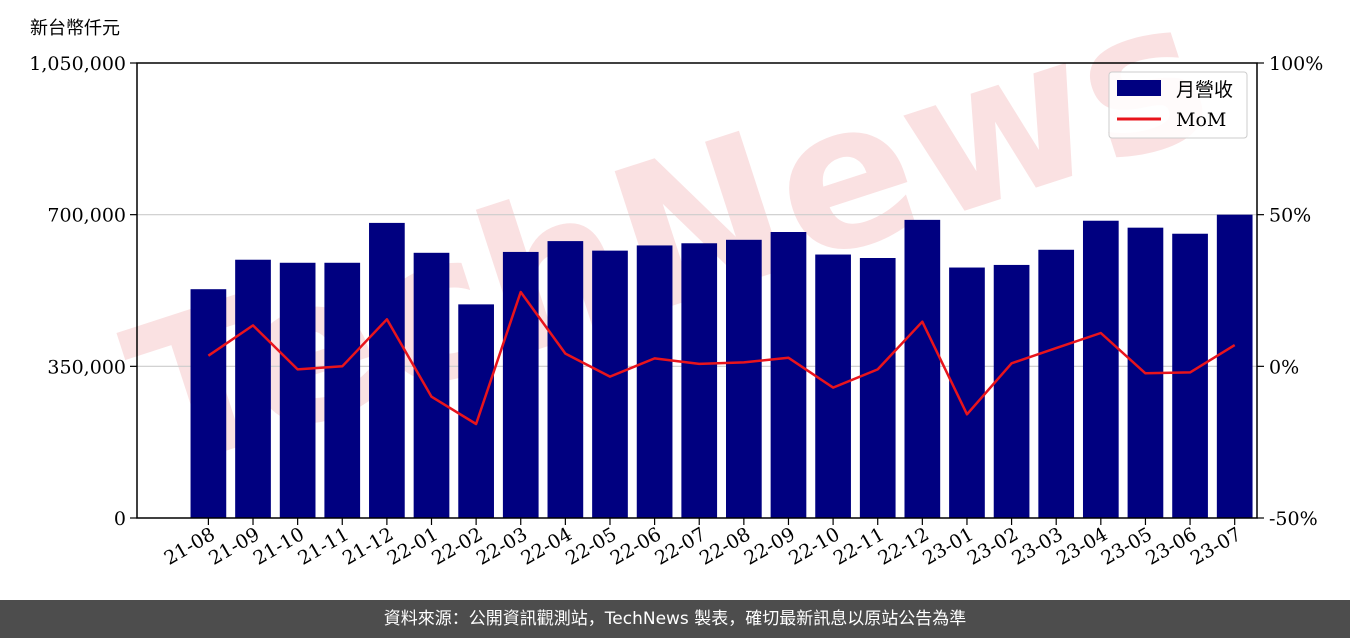 This screenshot has height=638, width=1350. I want to click on x-tick-label-22-04: 22-04, so click(546, 546).